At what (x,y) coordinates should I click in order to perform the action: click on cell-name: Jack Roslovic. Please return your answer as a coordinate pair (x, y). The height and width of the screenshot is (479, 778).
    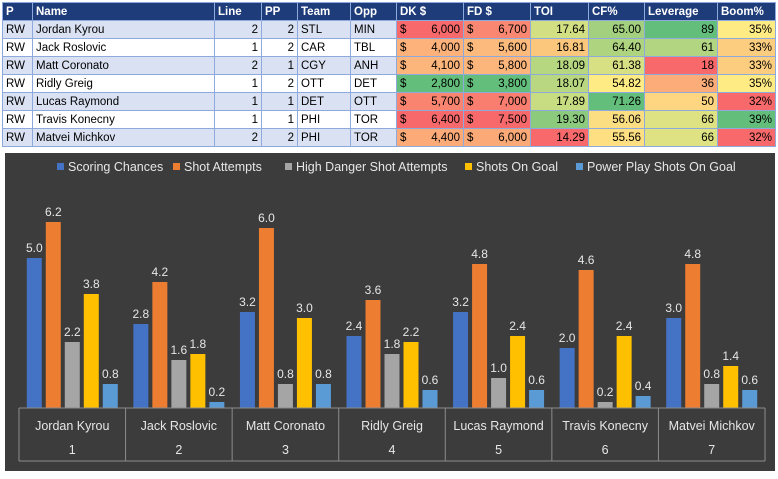
    Looking at the image, I should click on (123, 47).